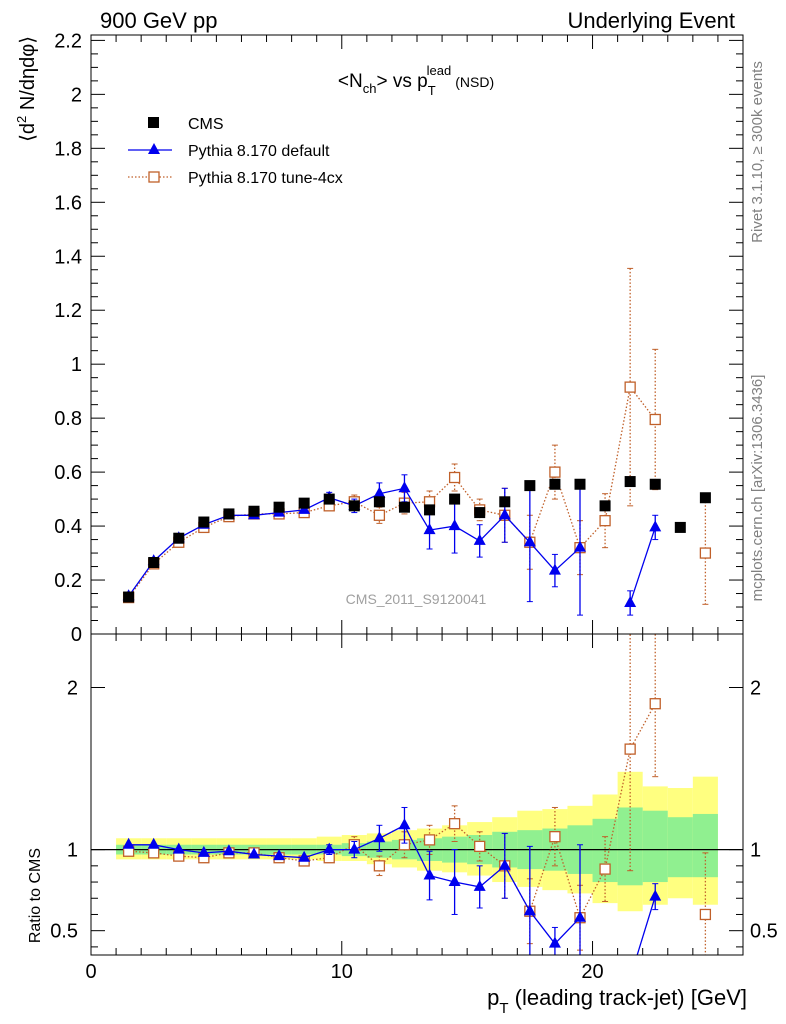 The width and height of the screenshot is (786, 1024). What do you see at coordinates (757, 152) in the screenshot?
I see `rivet-label: Rivet 3.1.10, ≥ 300k events` at bounding box center [757, 152].